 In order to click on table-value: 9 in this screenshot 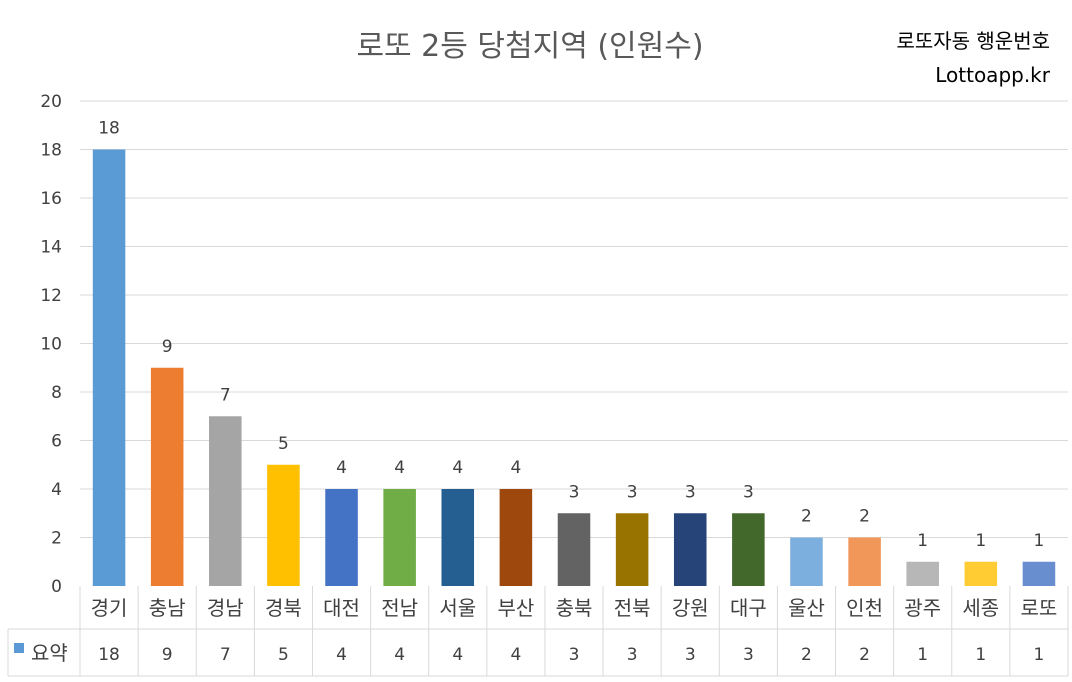, I will do `click(167, 655)`.